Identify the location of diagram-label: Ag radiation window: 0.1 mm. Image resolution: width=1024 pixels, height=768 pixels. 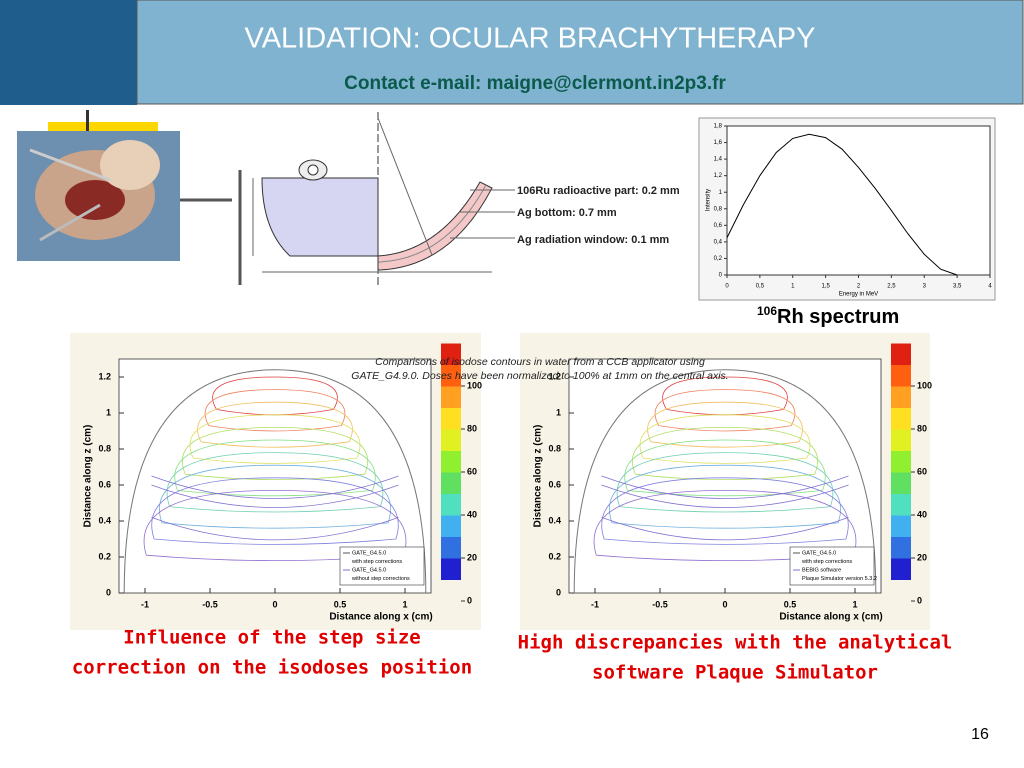
(593, 240).